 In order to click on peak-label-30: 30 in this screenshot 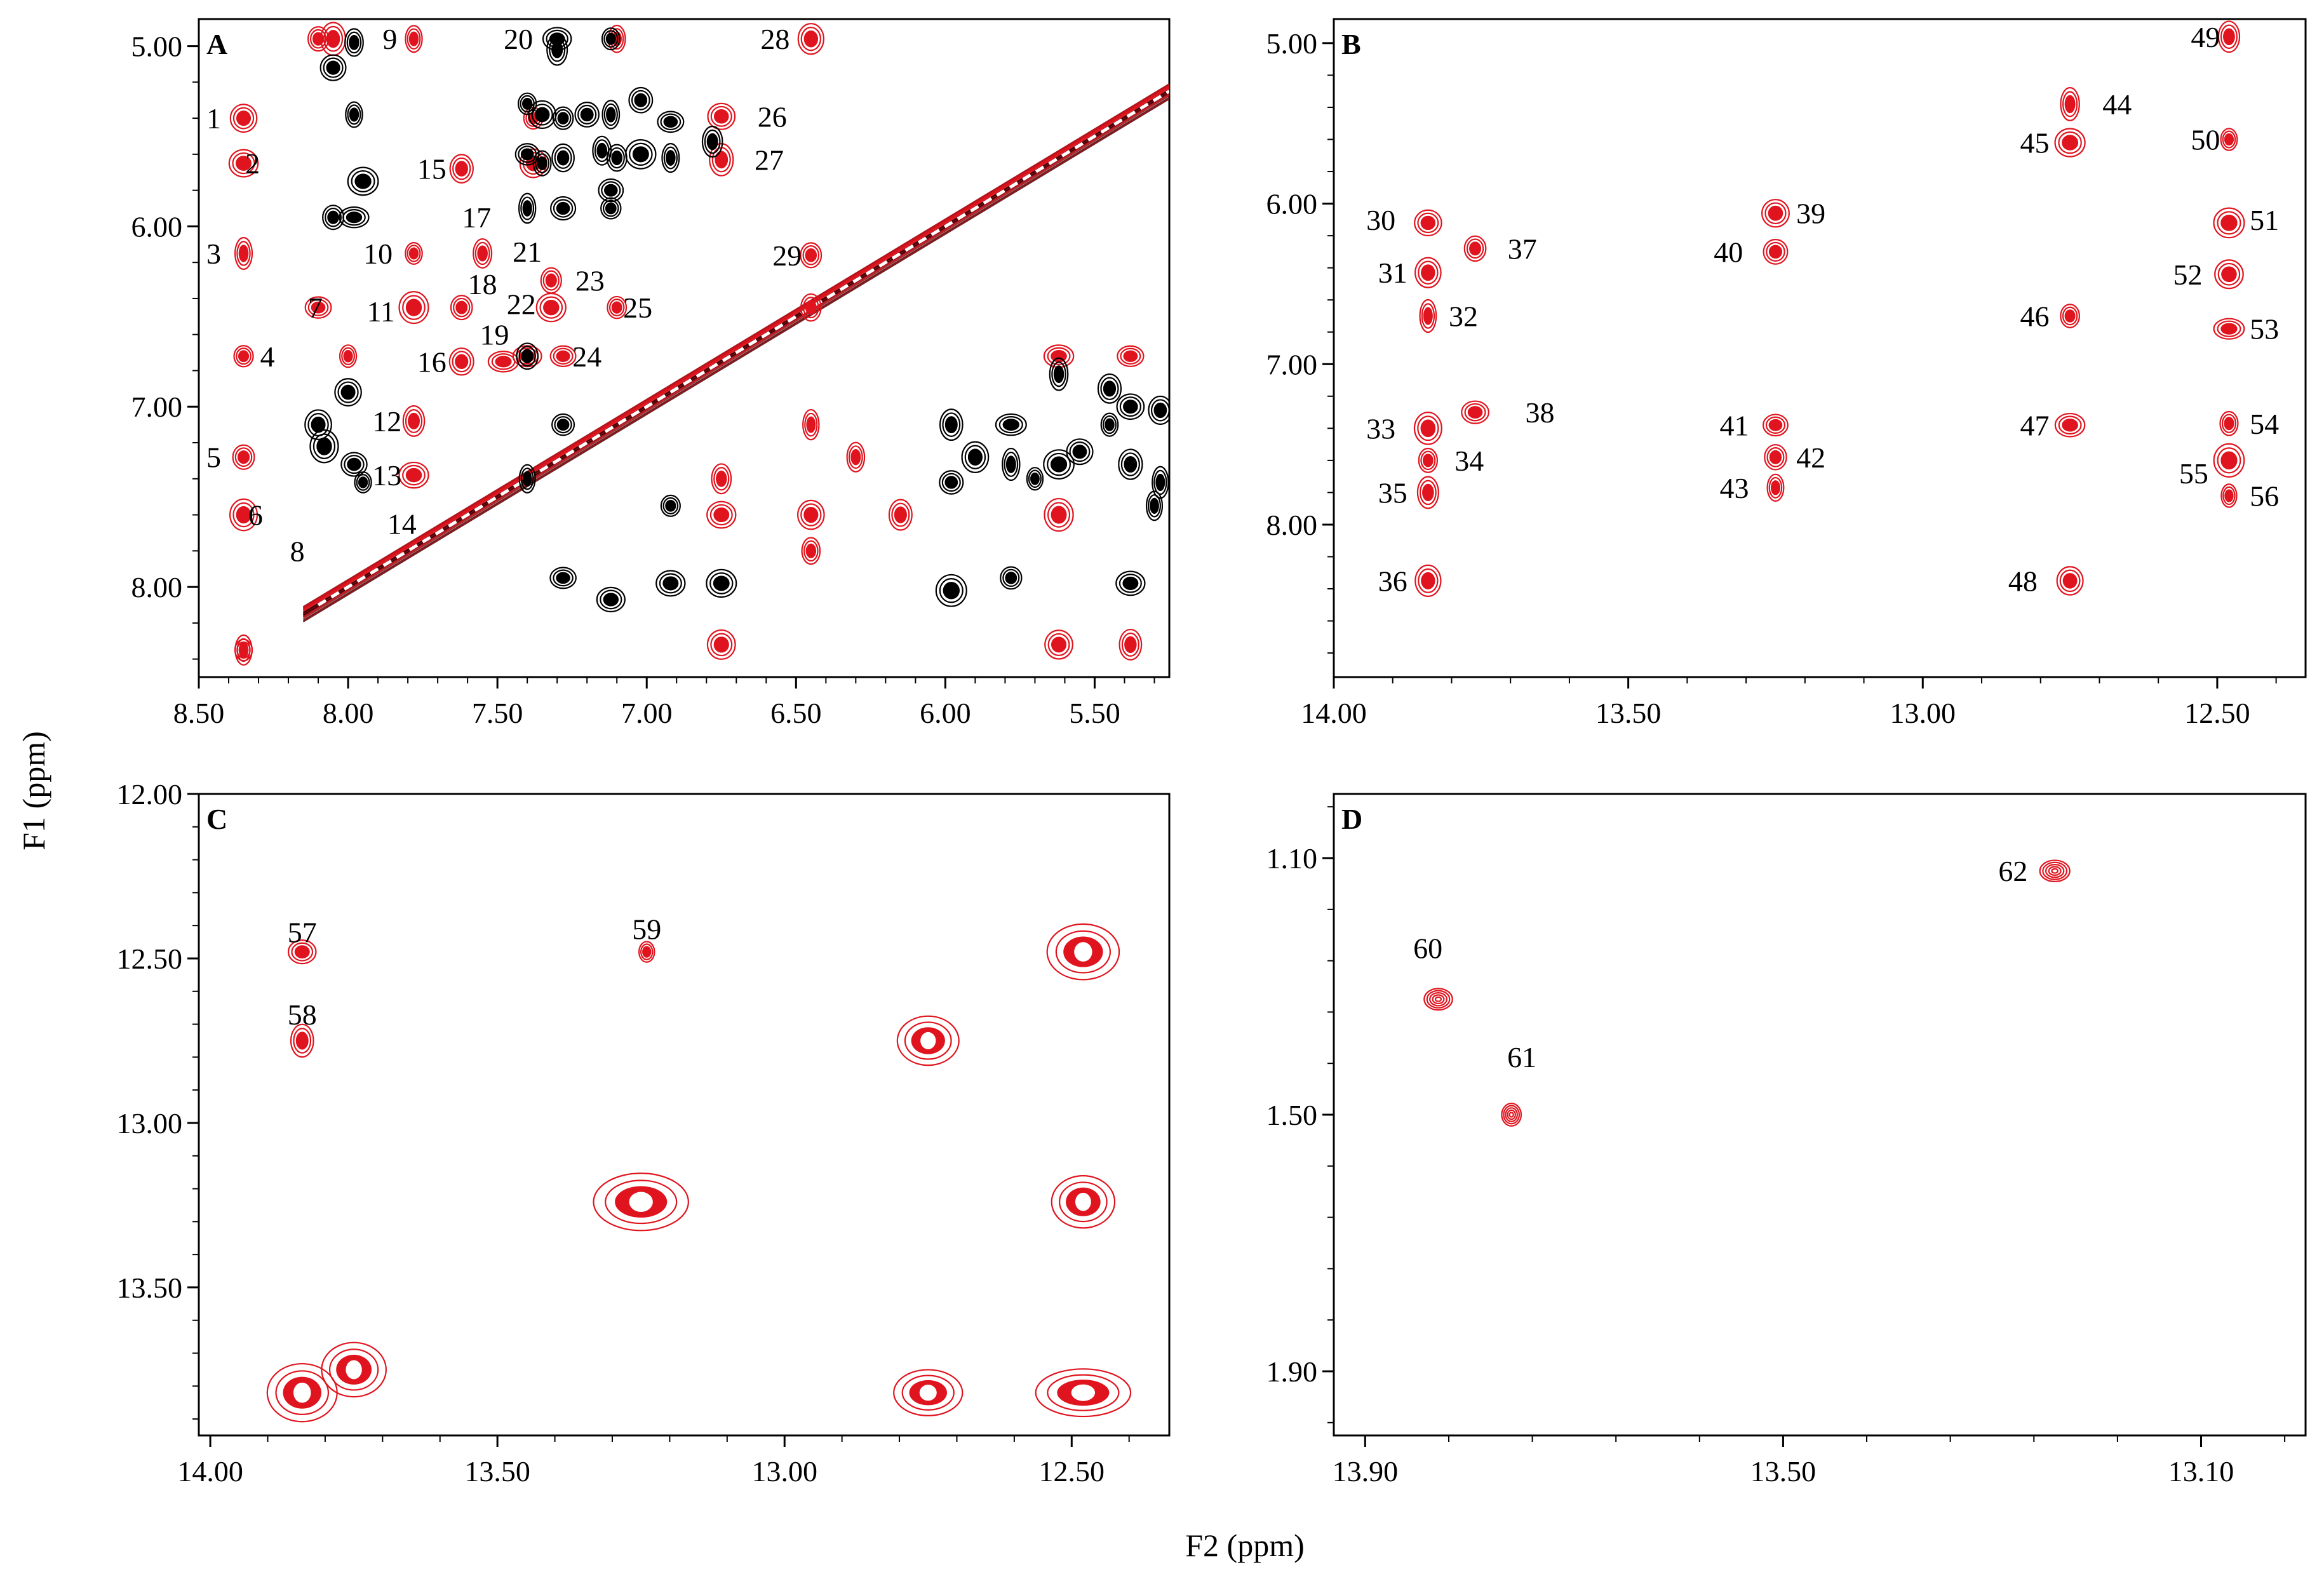, I will do `click(1381, 220)`.